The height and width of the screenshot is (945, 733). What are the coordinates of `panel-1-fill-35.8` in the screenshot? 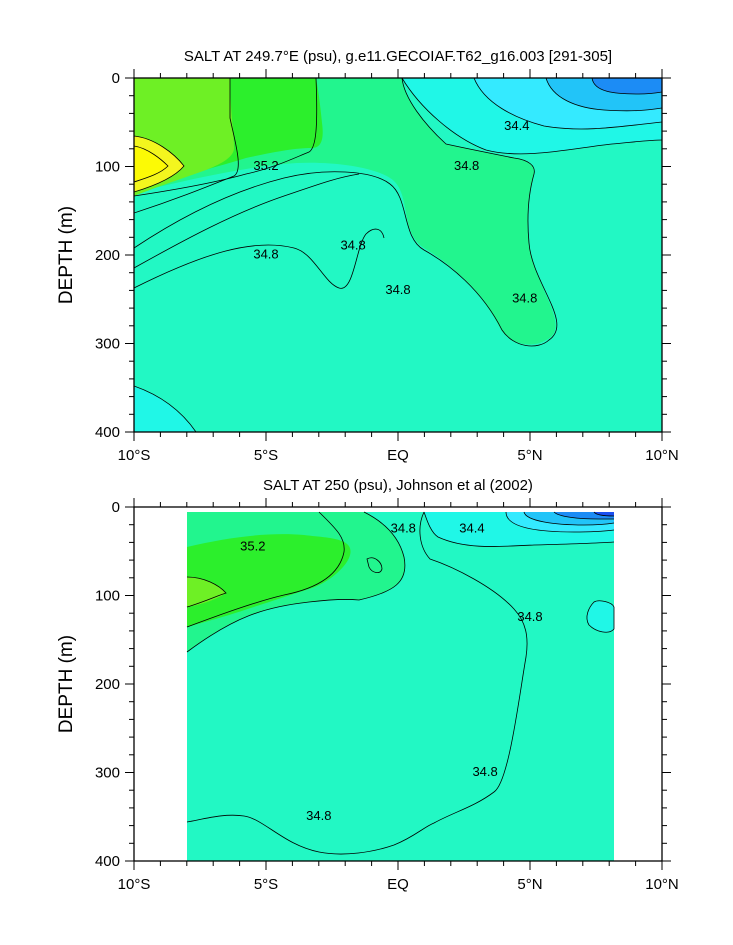 It's located at (151, 164).